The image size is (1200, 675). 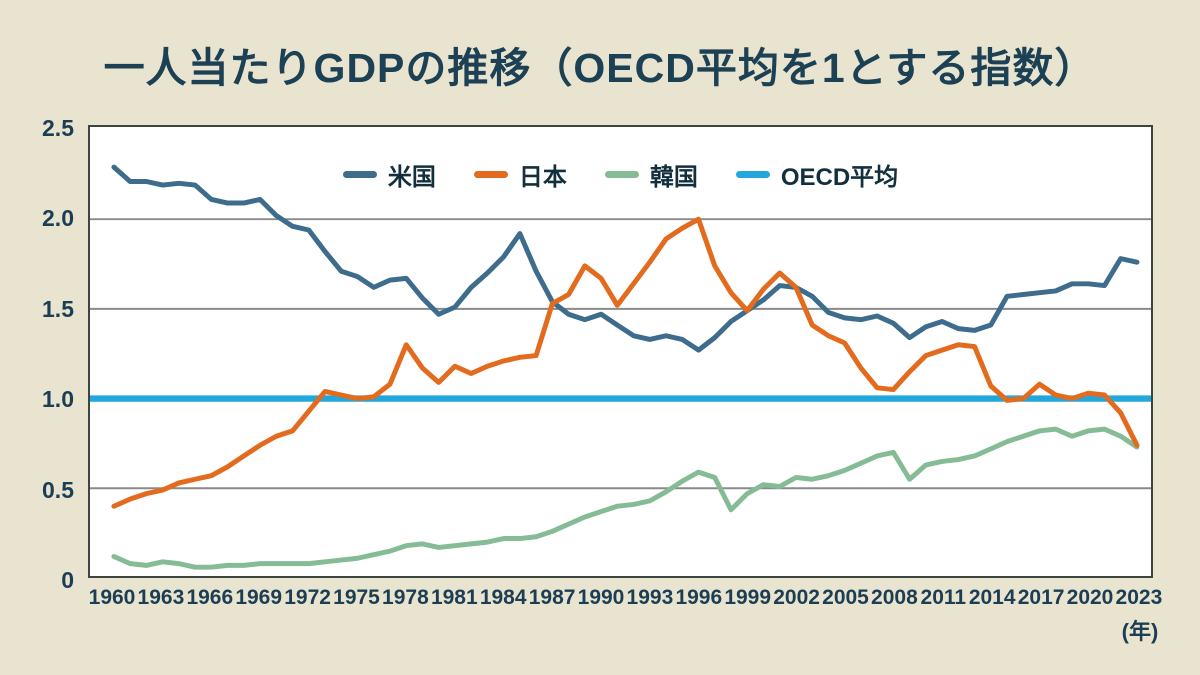 What do you see at coordinates (894, 597) in the screenshot?
I see `x-tick-label: 2008` at bounding box center [894, 597].